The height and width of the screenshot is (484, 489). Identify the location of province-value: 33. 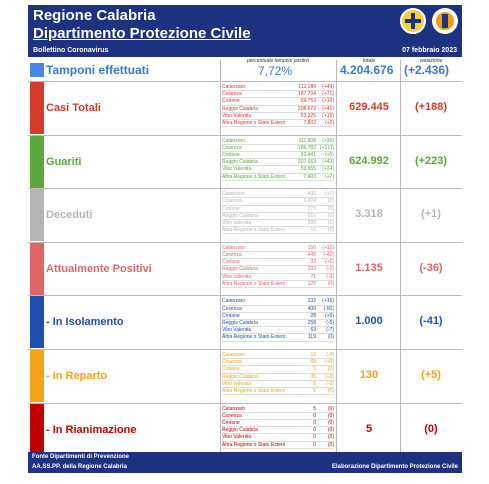
(313, 262).